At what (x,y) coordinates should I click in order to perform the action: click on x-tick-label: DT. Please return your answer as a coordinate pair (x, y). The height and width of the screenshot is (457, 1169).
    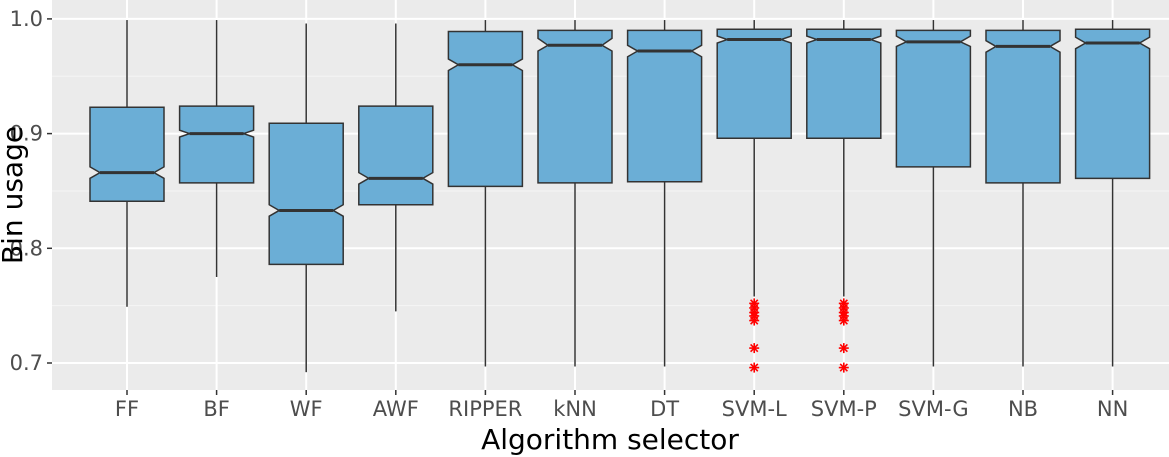
    Looking at the image, I should click on (664, 409).